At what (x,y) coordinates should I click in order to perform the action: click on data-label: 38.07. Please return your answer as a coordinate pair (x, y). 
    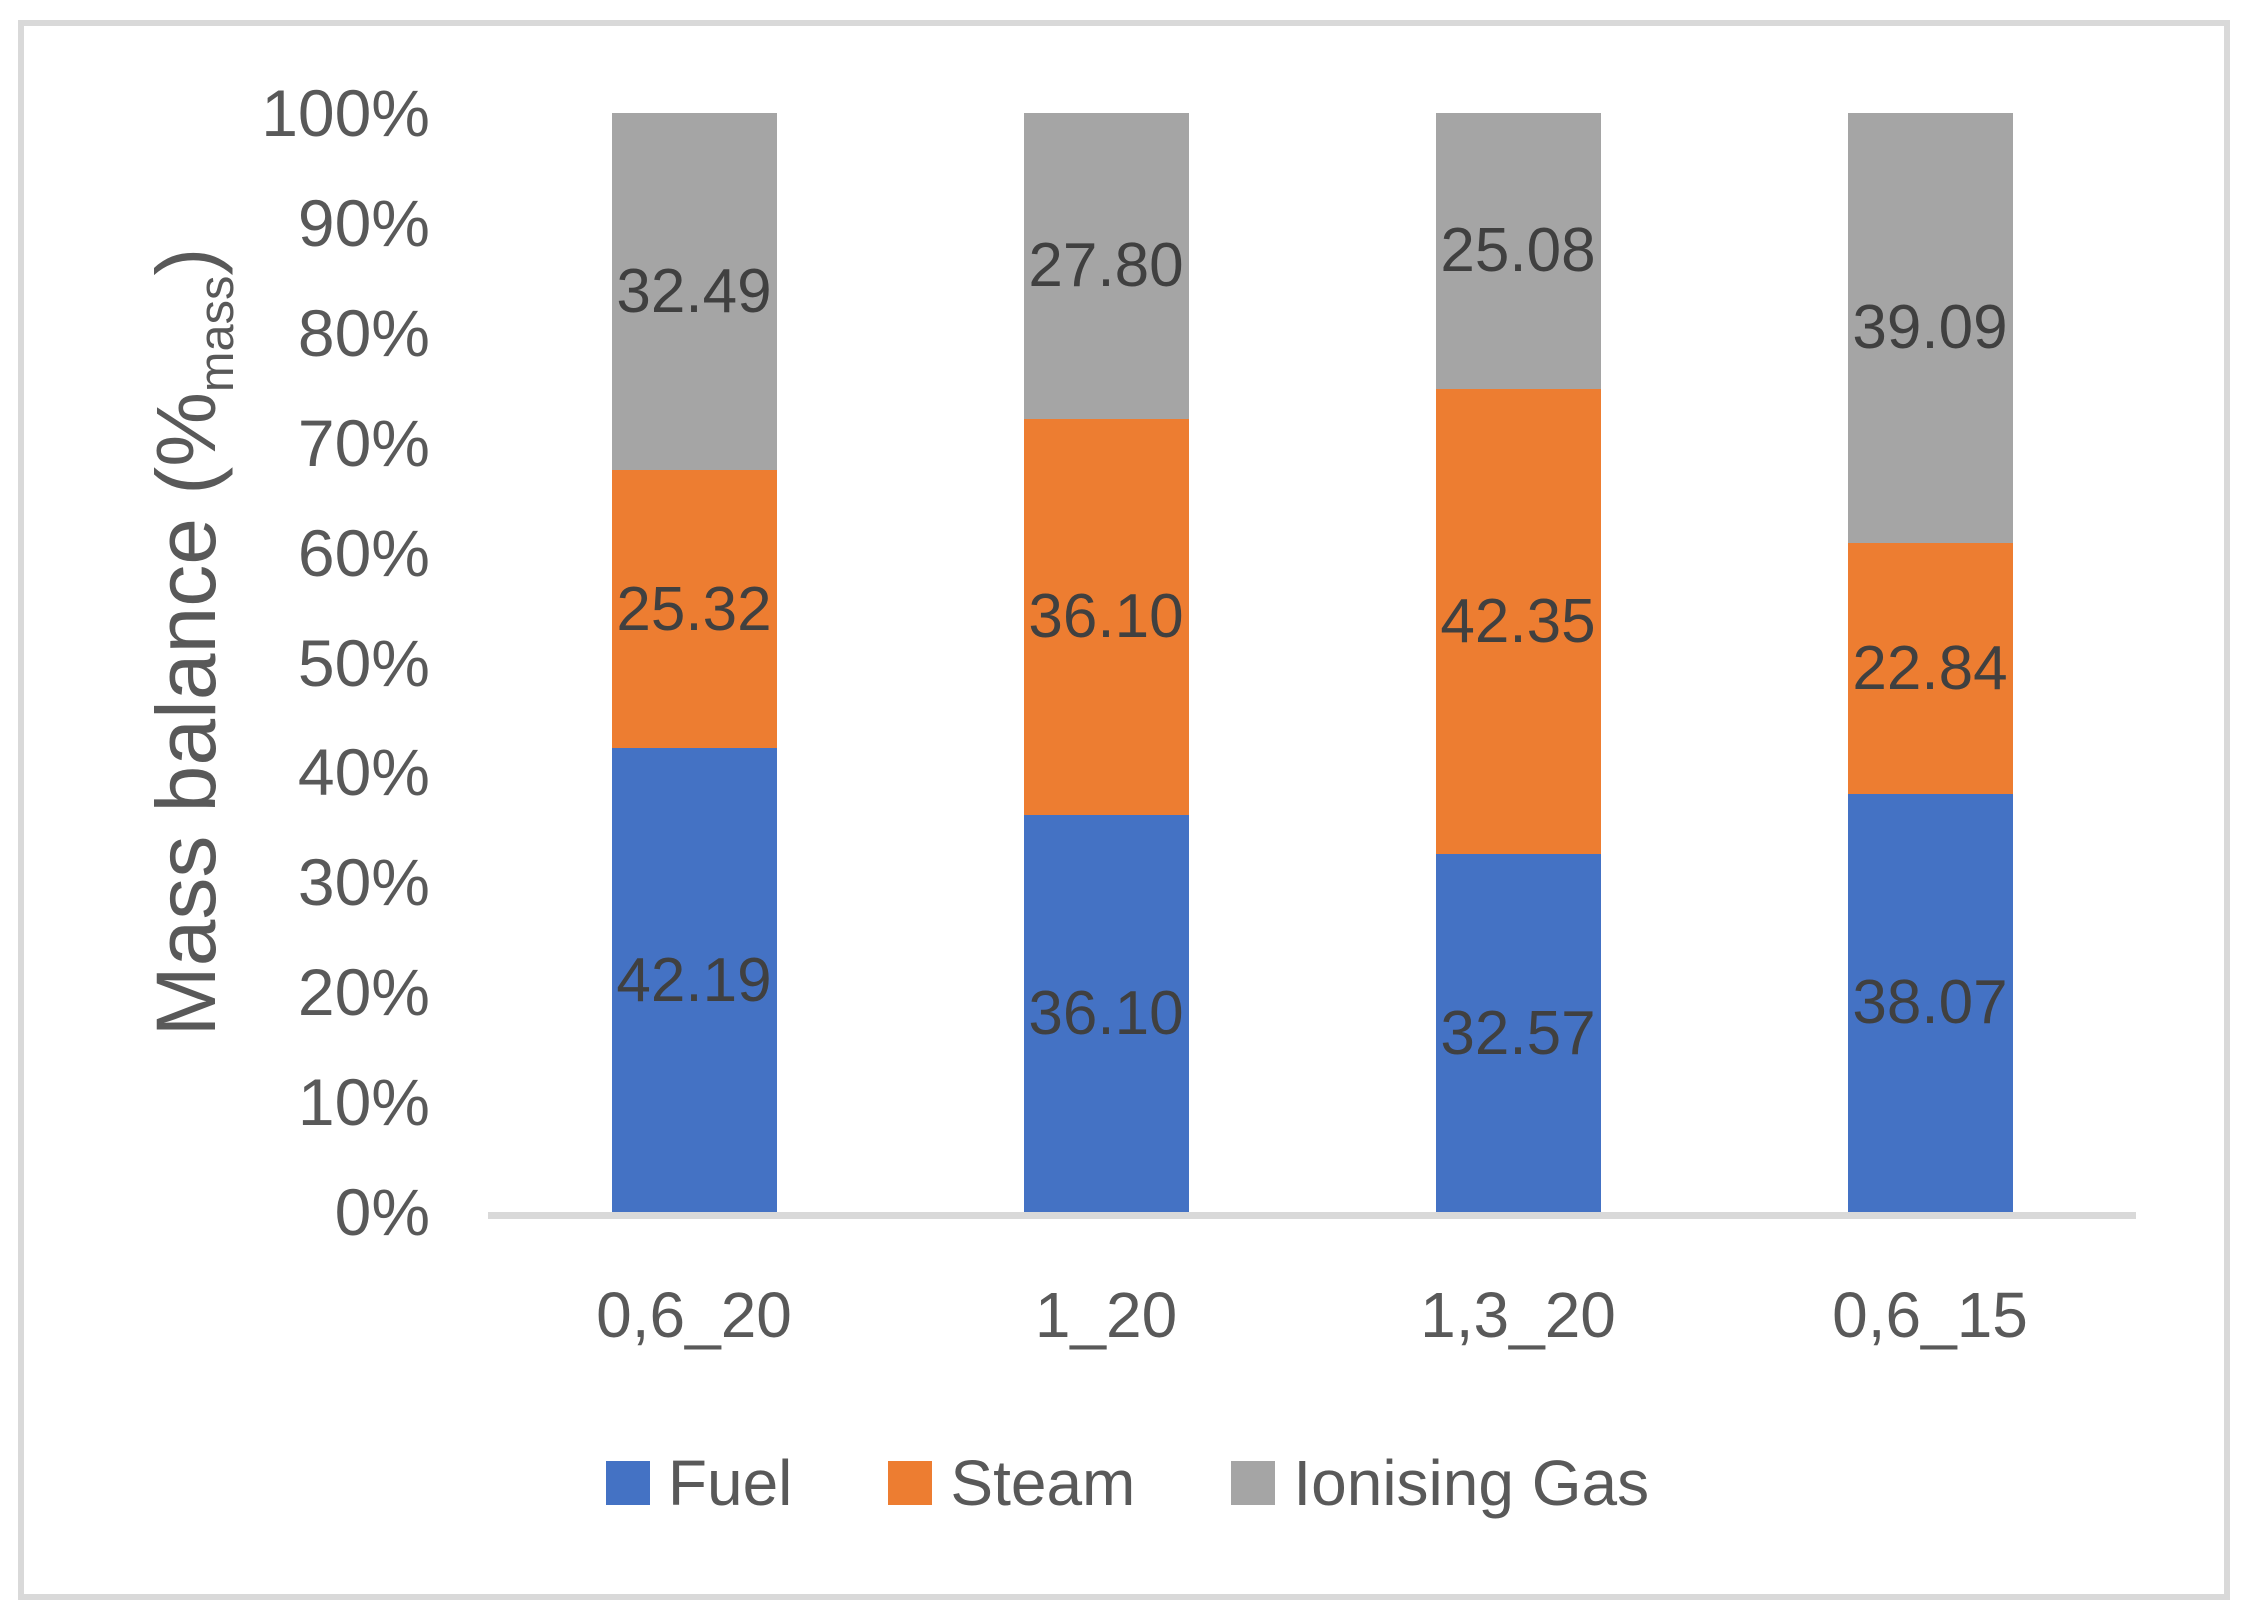
    Looking at the image, I should click on (1930, 1003).